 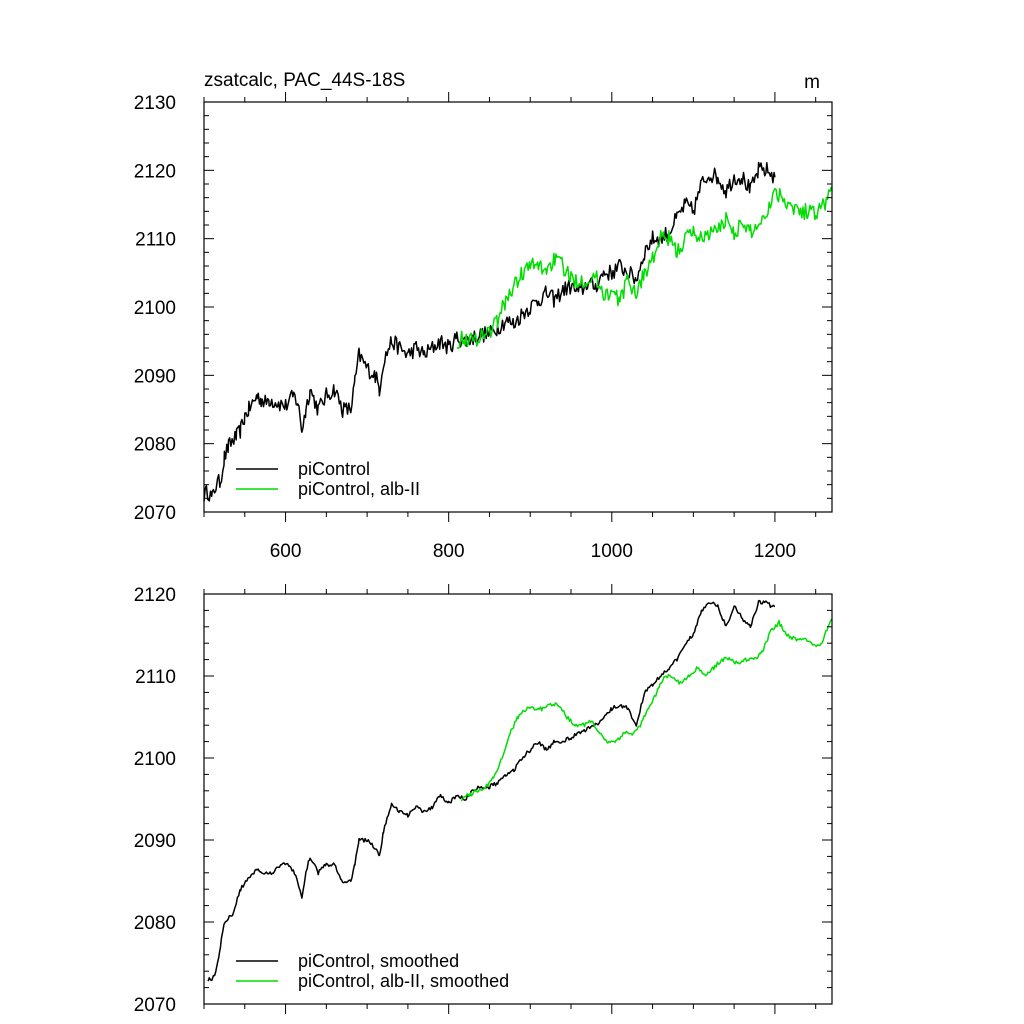 What do you see at coordinates (334, 469) in the screenshot?
I see `legend-label: piControl` at bounding box center [334, 469].